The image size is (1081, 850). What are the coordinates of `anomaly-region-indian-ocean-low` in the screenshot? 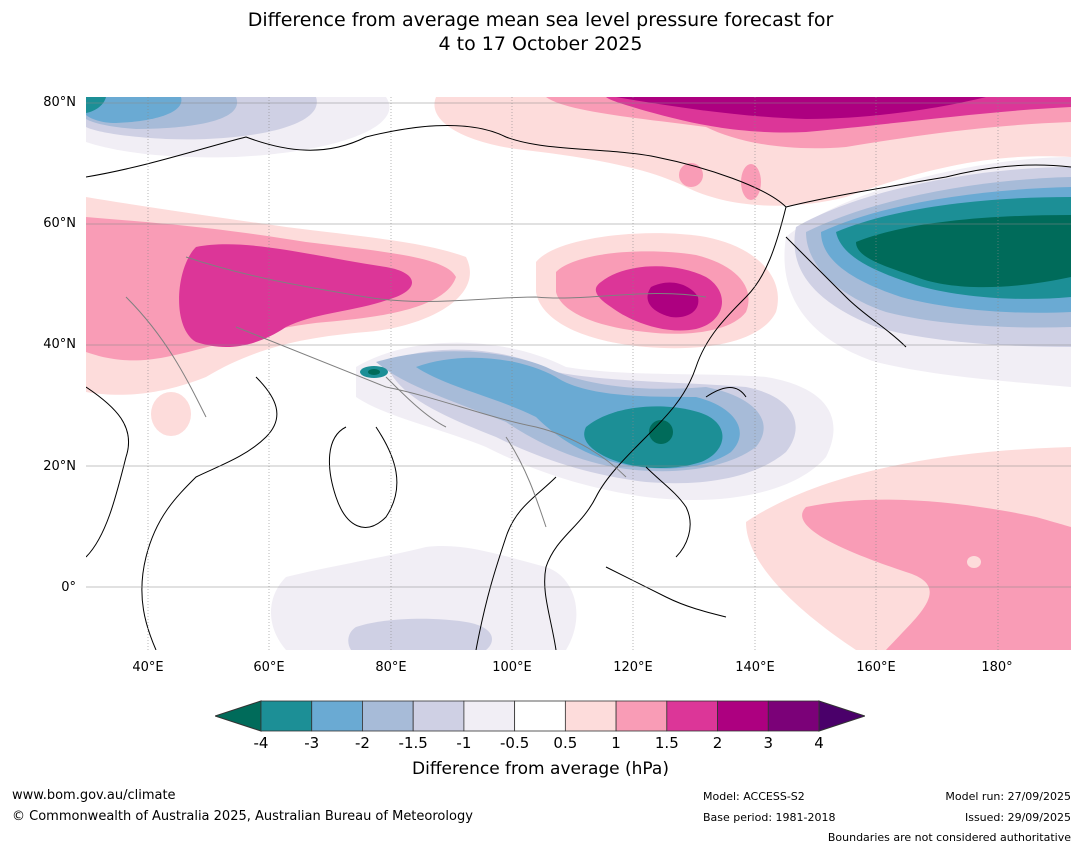 It's located at (424, 598).